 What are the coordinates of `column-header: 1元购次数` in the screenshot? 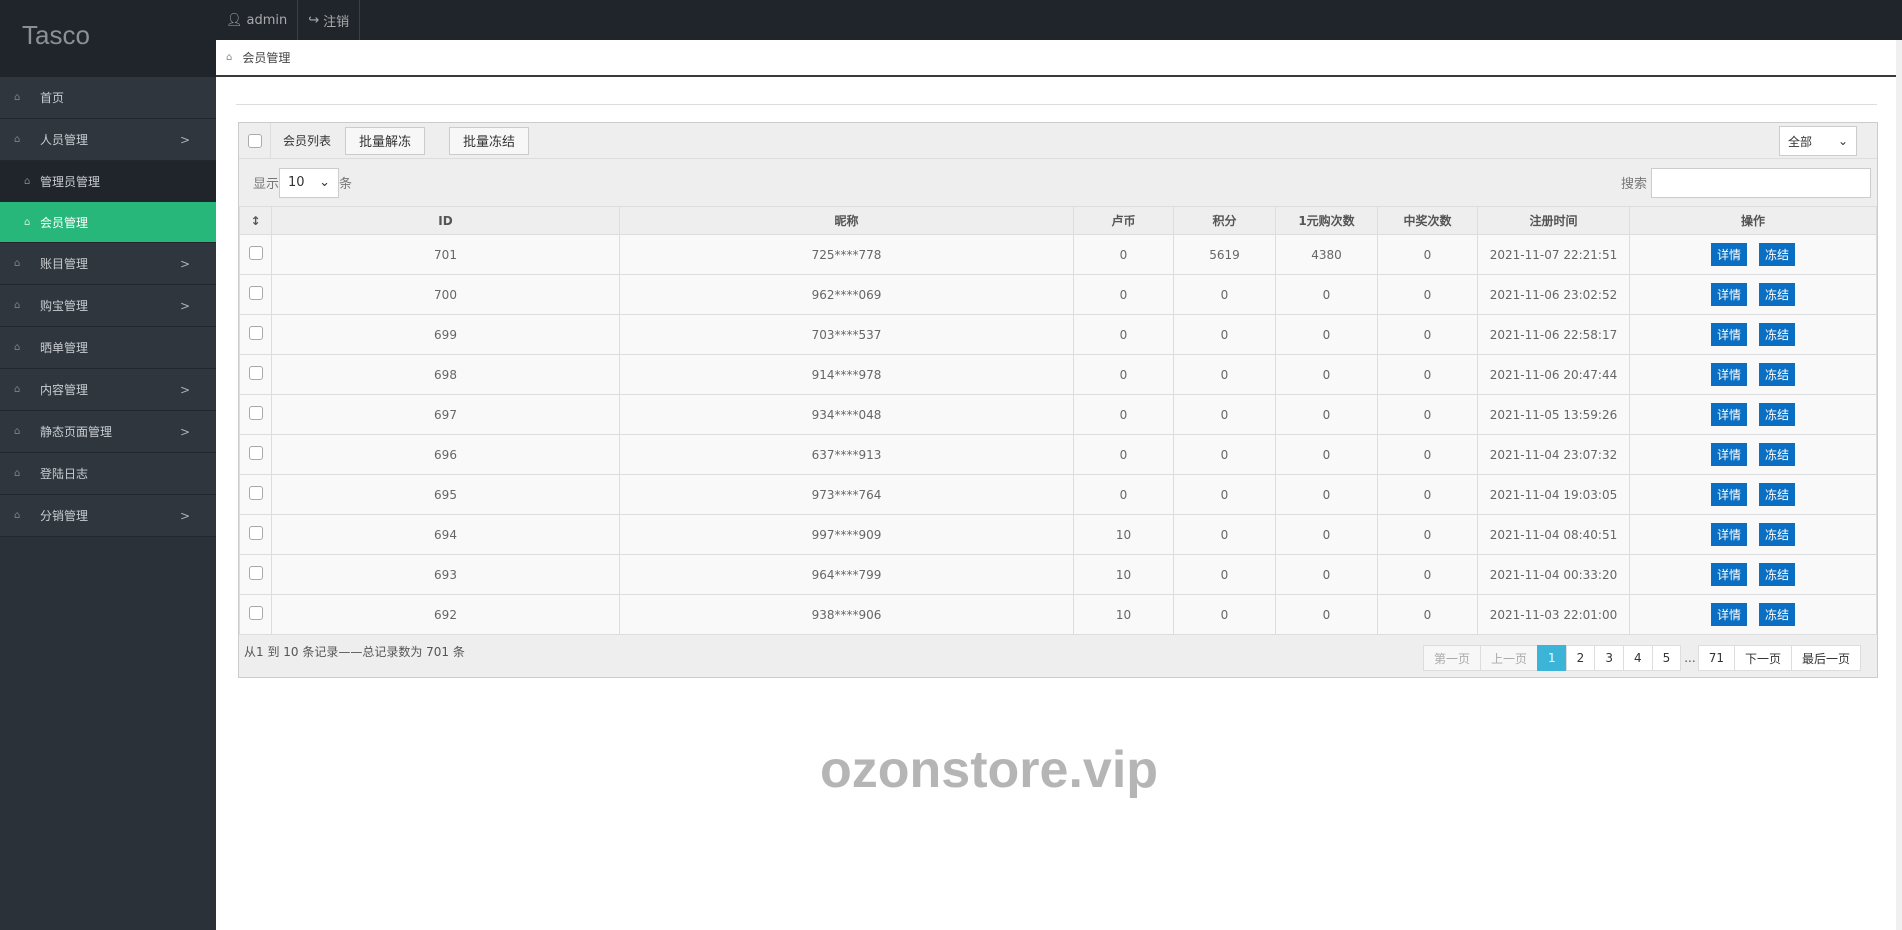 It's located at (1326, 220).